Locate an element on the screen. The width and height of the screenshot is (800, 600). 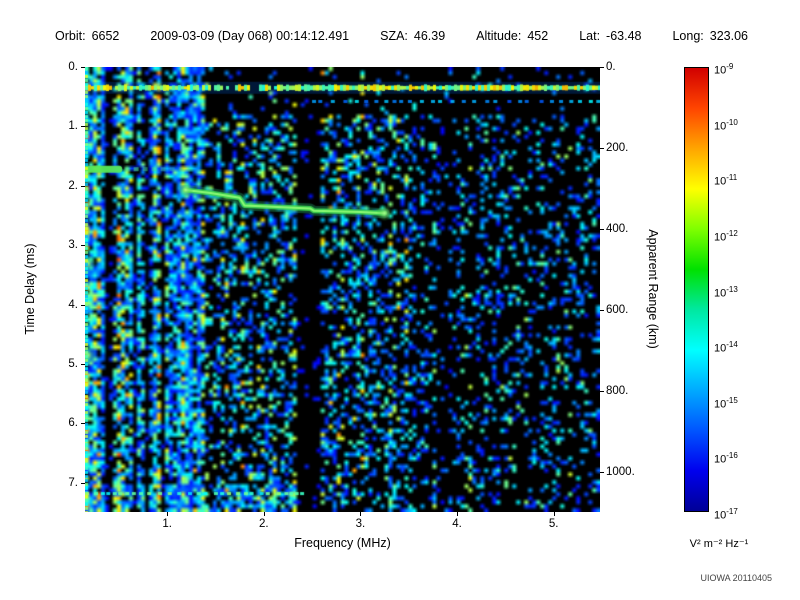
colorbar is located at coordinates (696, 289).